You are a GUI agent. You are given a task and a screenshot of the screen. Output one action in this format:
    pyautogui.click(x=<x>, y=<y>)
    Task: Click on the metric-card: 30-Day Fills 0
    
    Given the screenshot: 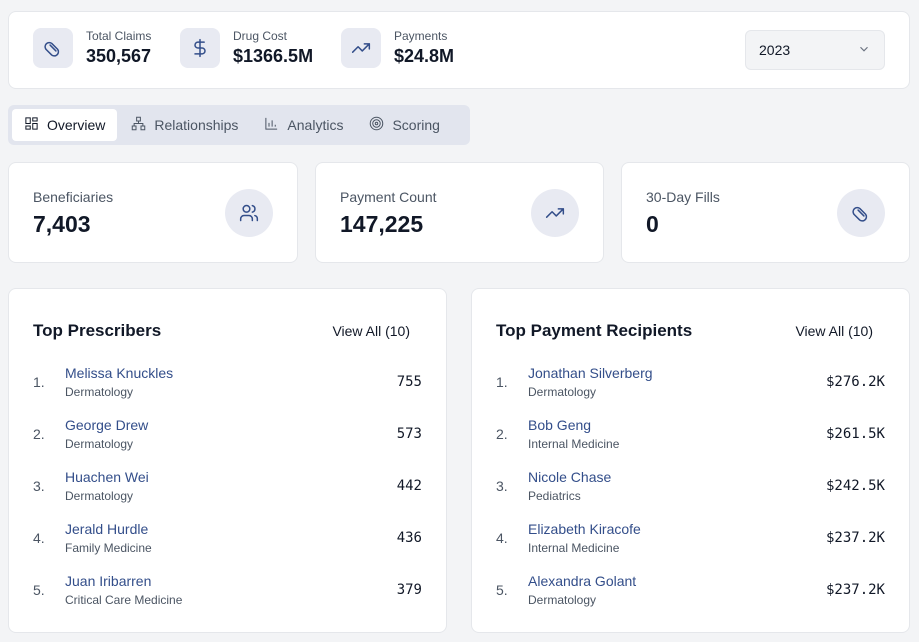 What is the action you would take?
    pyautogui.click(x=765, y=212)
    